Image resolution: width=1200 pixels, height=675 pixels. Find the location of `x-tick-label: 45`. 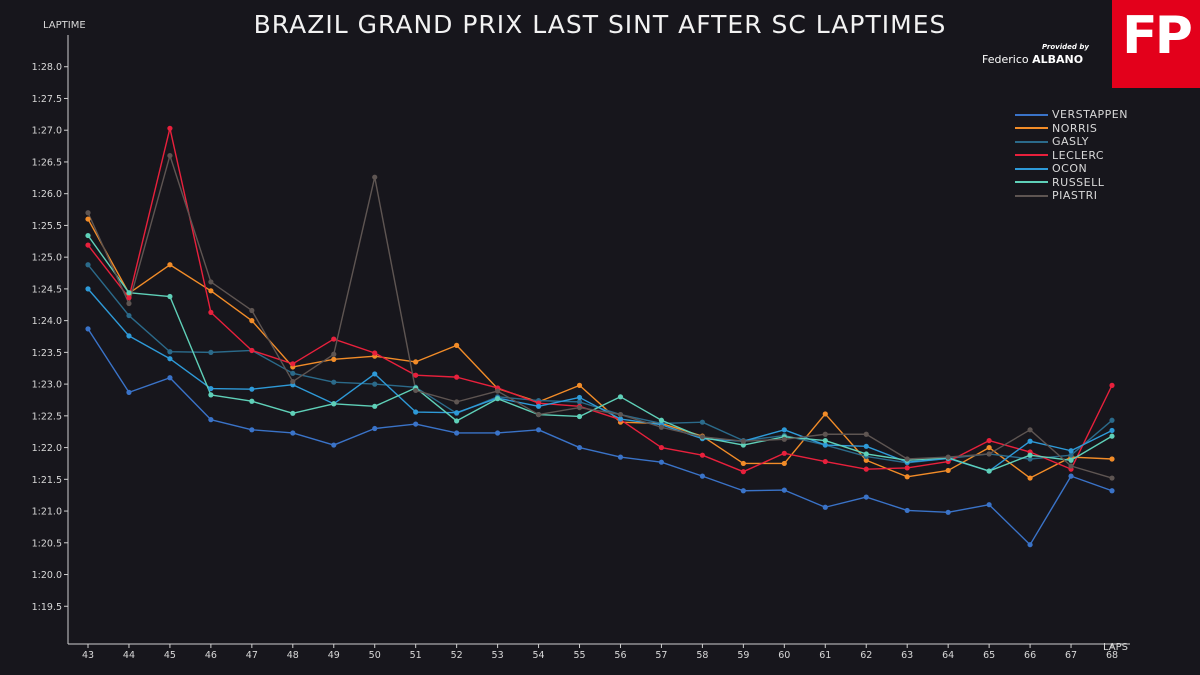

x-tick-label: 45 is located at coordinates (170, 655).